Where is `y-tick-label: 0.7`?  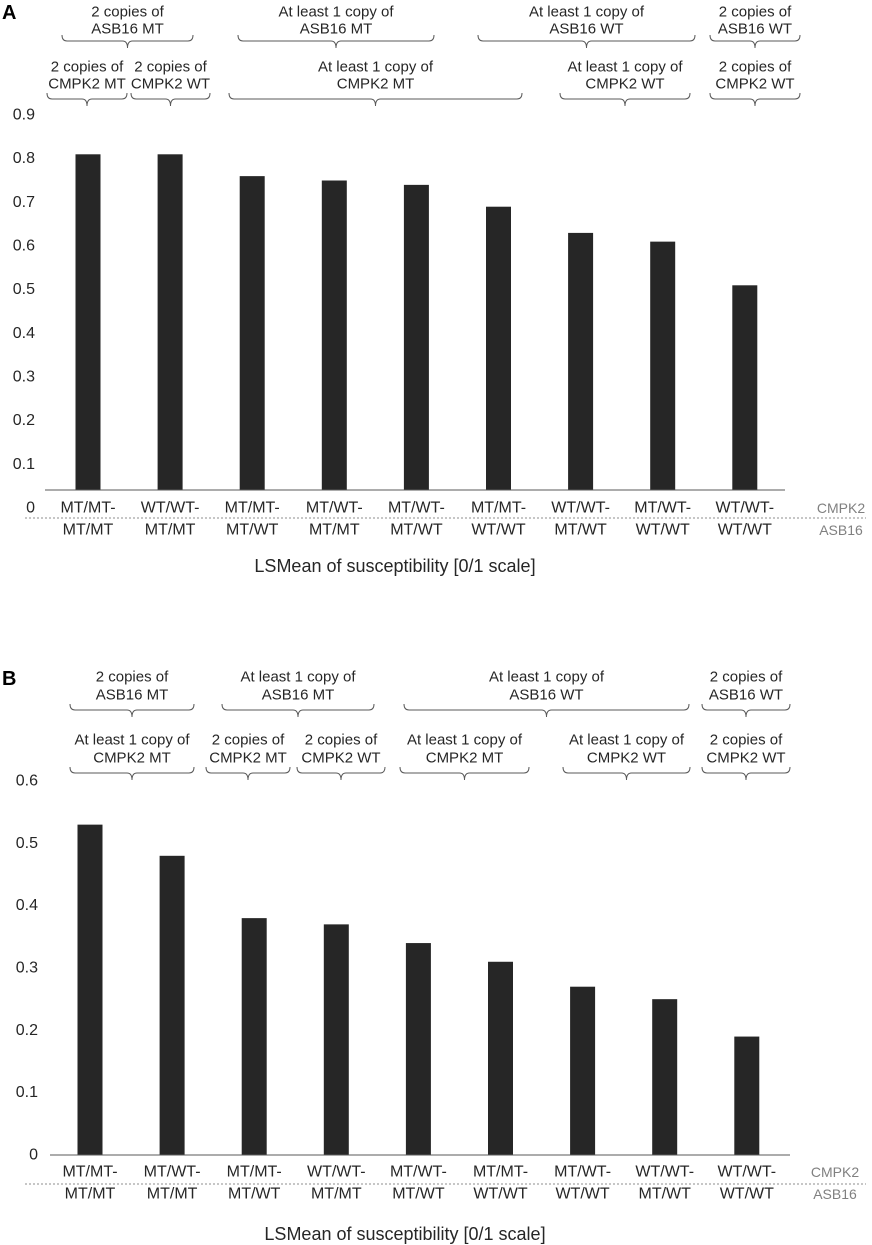 y-tick-label: 0.7 is located at coordinates (24, 202).